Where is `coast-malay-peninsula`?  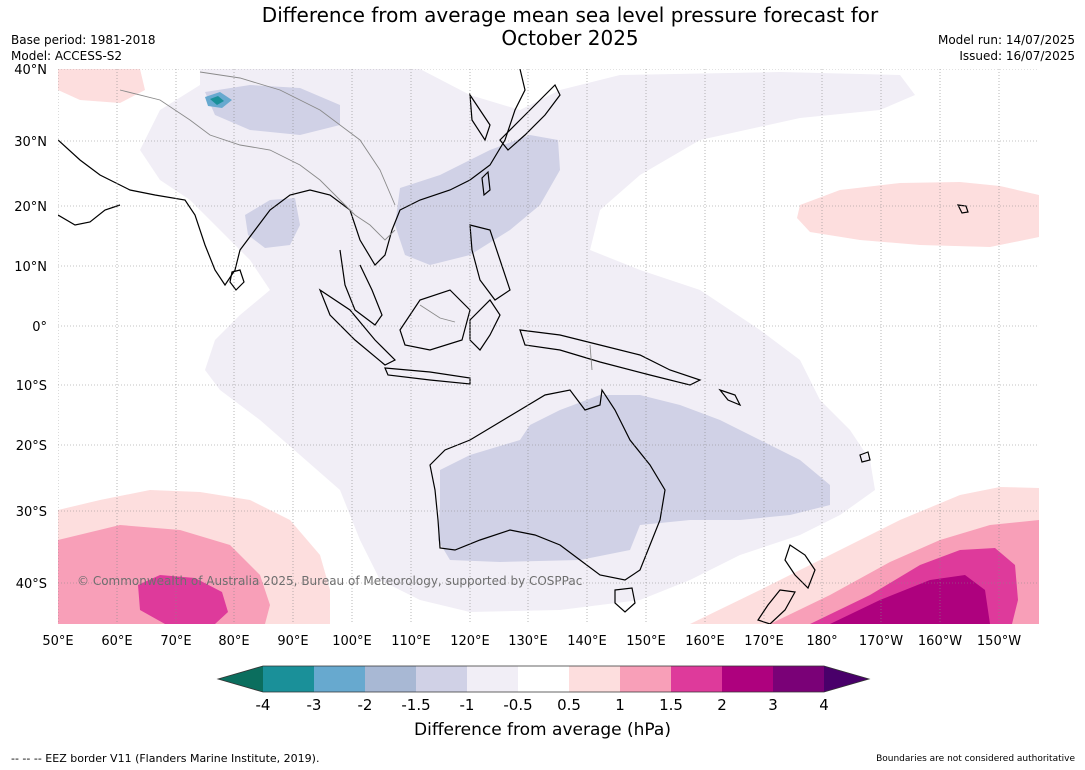 coast-malay-peninsula is located at coordinates (361, 287).